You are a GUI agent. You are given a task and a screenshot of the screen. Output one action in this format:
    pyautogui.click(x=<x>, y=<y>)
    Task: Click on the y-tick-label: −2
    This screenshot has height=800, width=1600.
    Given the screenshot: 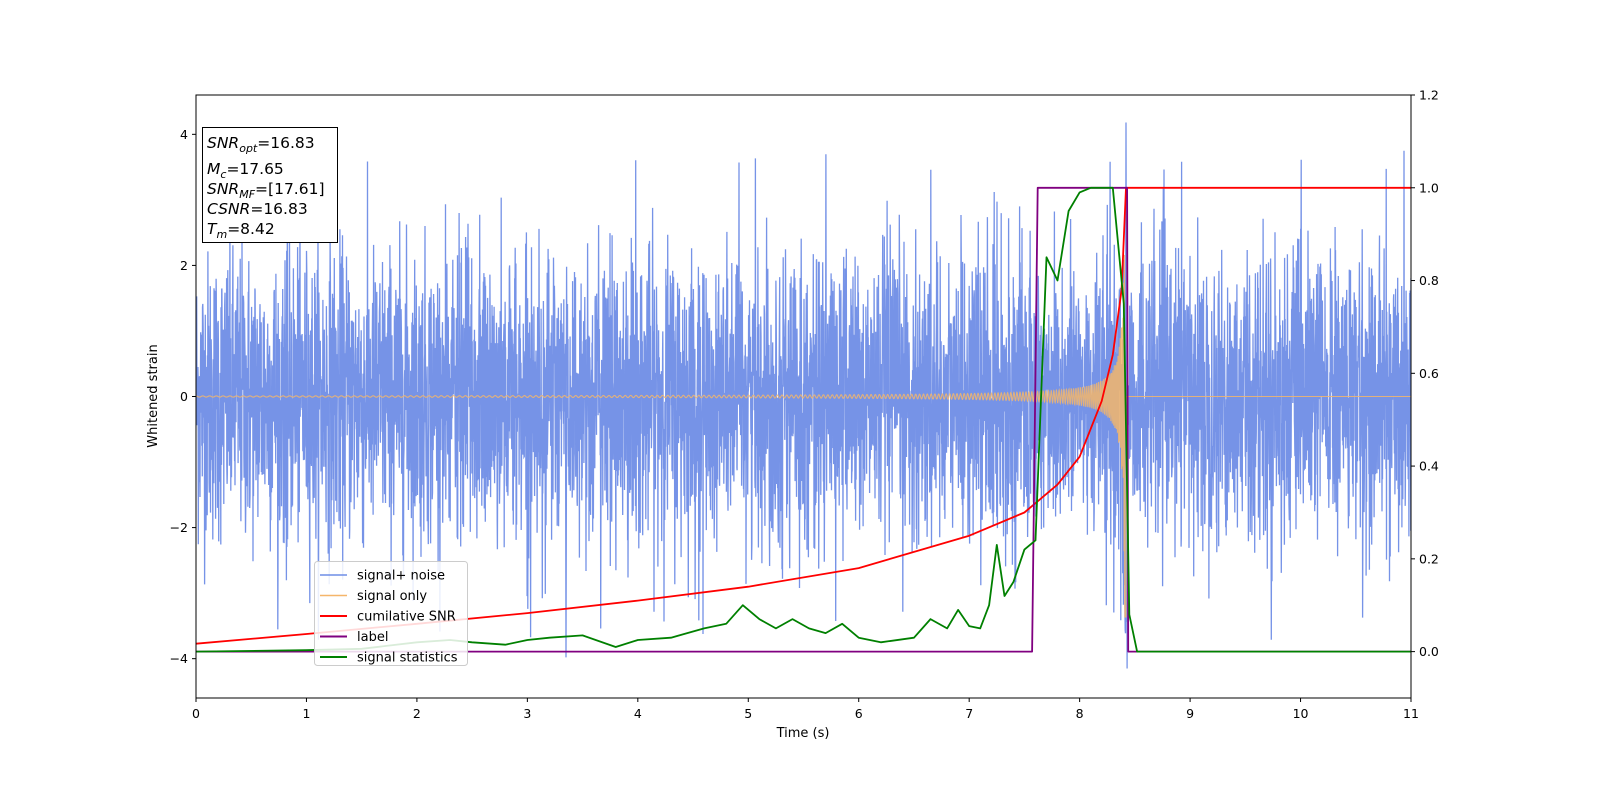 What is the action you would take?
    pyautogui.click(x=179, y=527)
    